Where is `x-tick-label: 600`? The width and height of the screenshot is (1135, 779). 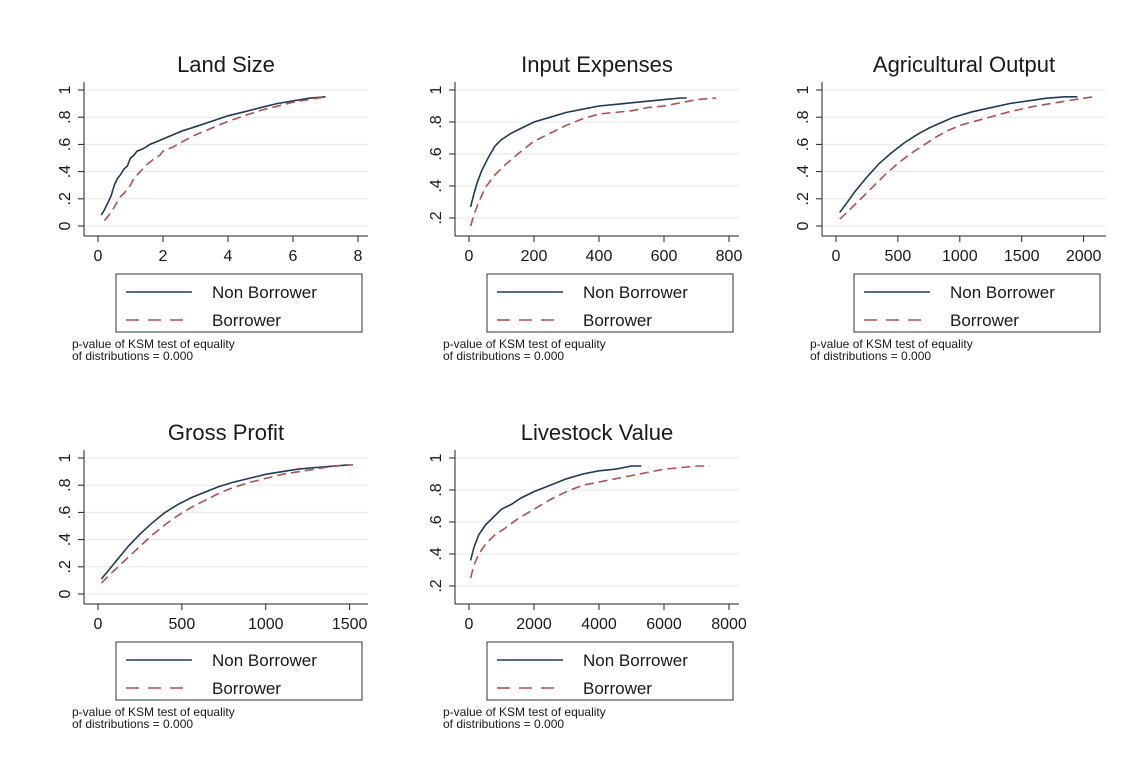 x-tick-label: 600 is located at coordinates (664, 256).